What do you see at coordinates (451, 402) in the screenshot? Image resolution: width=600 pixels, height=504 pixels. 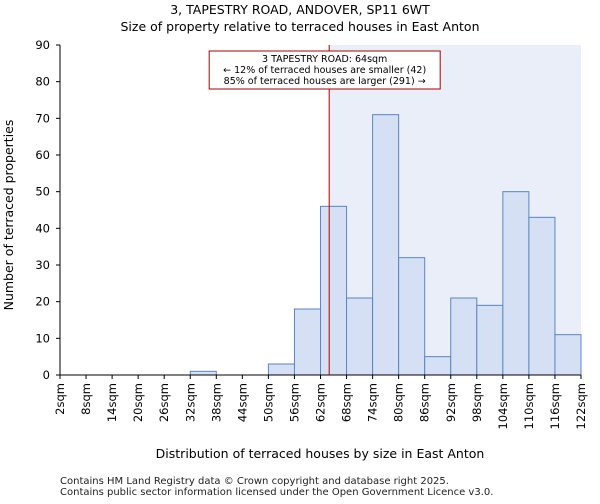 I see `x-tick-label: 92sqm` at bounding box center [451, 402].